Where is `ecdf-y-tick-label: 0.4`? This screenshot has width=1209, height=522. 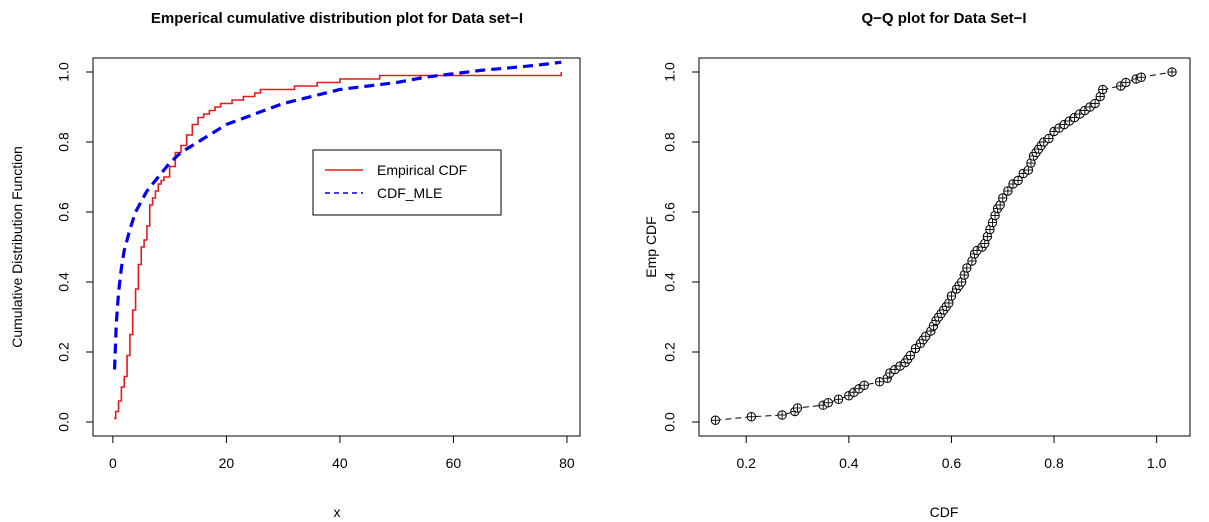 ecdf-y-tick-label: 0.4 is located at coordinates (64, 282).